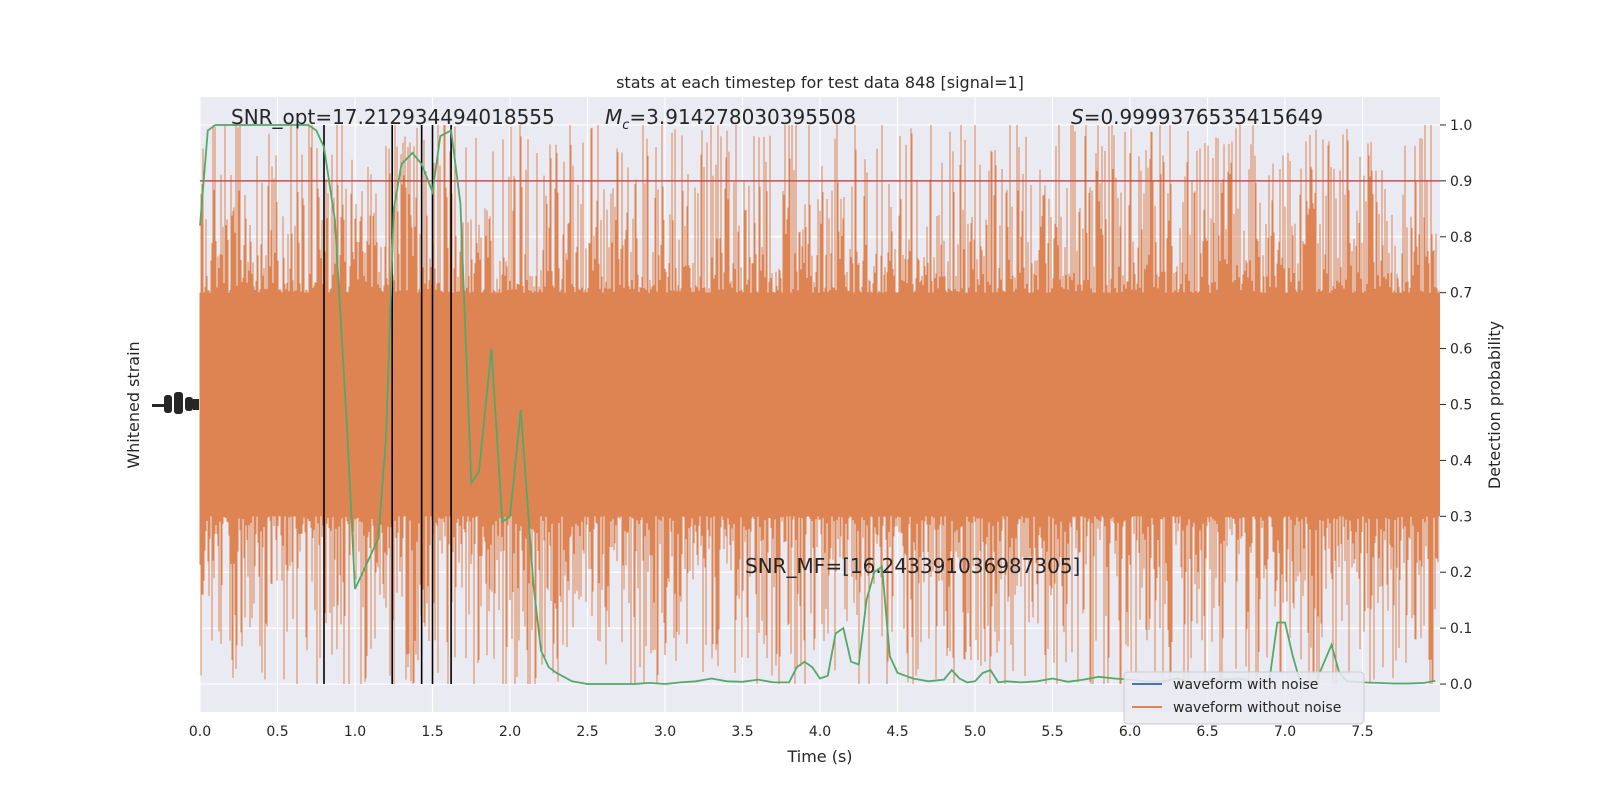 This screenshot has width=1600, height=805. Describe the element at coordinates (730, 119) in the screenshot. I see `chirp-mass-annotation: Mc=3.914278030395508` at that location.